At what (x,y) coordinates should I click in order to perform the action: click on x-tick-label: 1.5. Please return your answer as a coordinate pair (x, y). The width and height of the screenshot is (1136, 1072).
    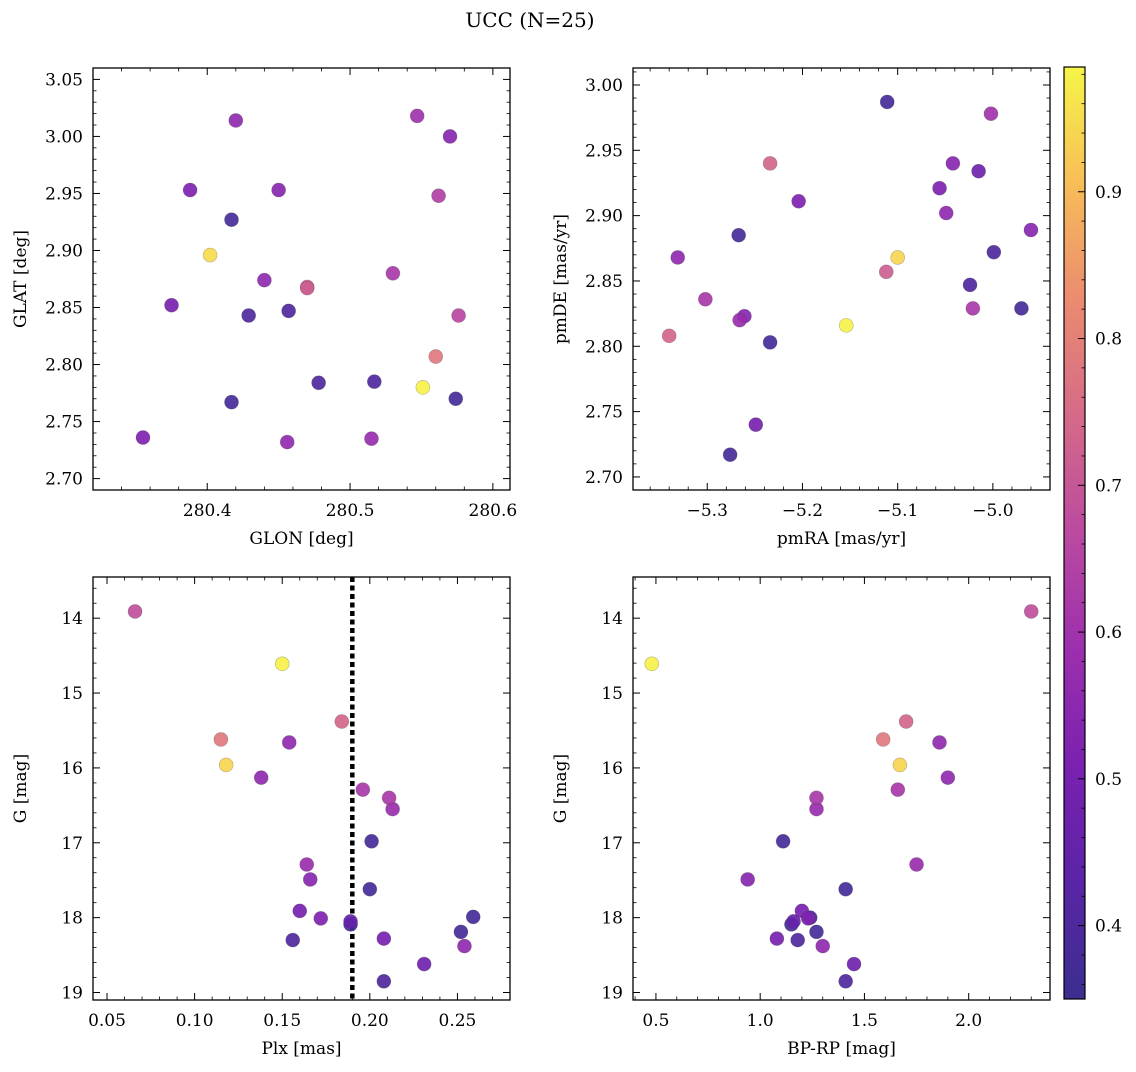
    Looking at the image, I should click on (864, 1021).